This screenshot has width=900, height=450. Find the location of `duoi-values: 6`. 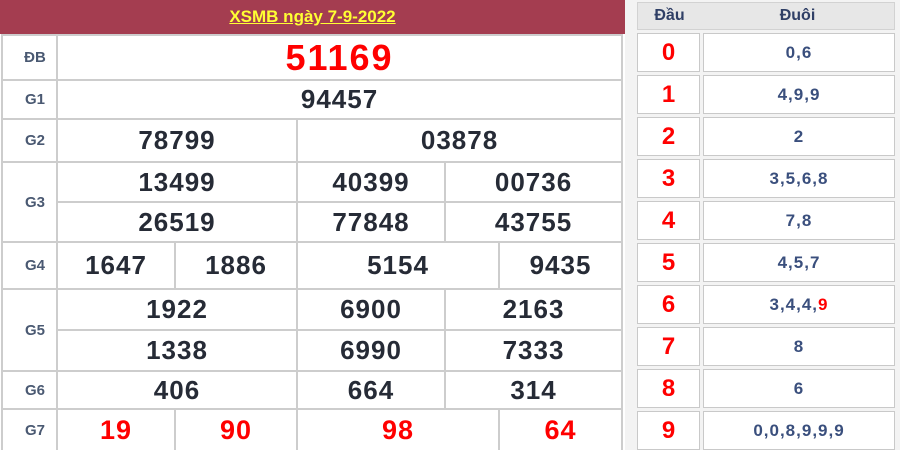

duoi-values: 6 is located at coordinates (799, 388).